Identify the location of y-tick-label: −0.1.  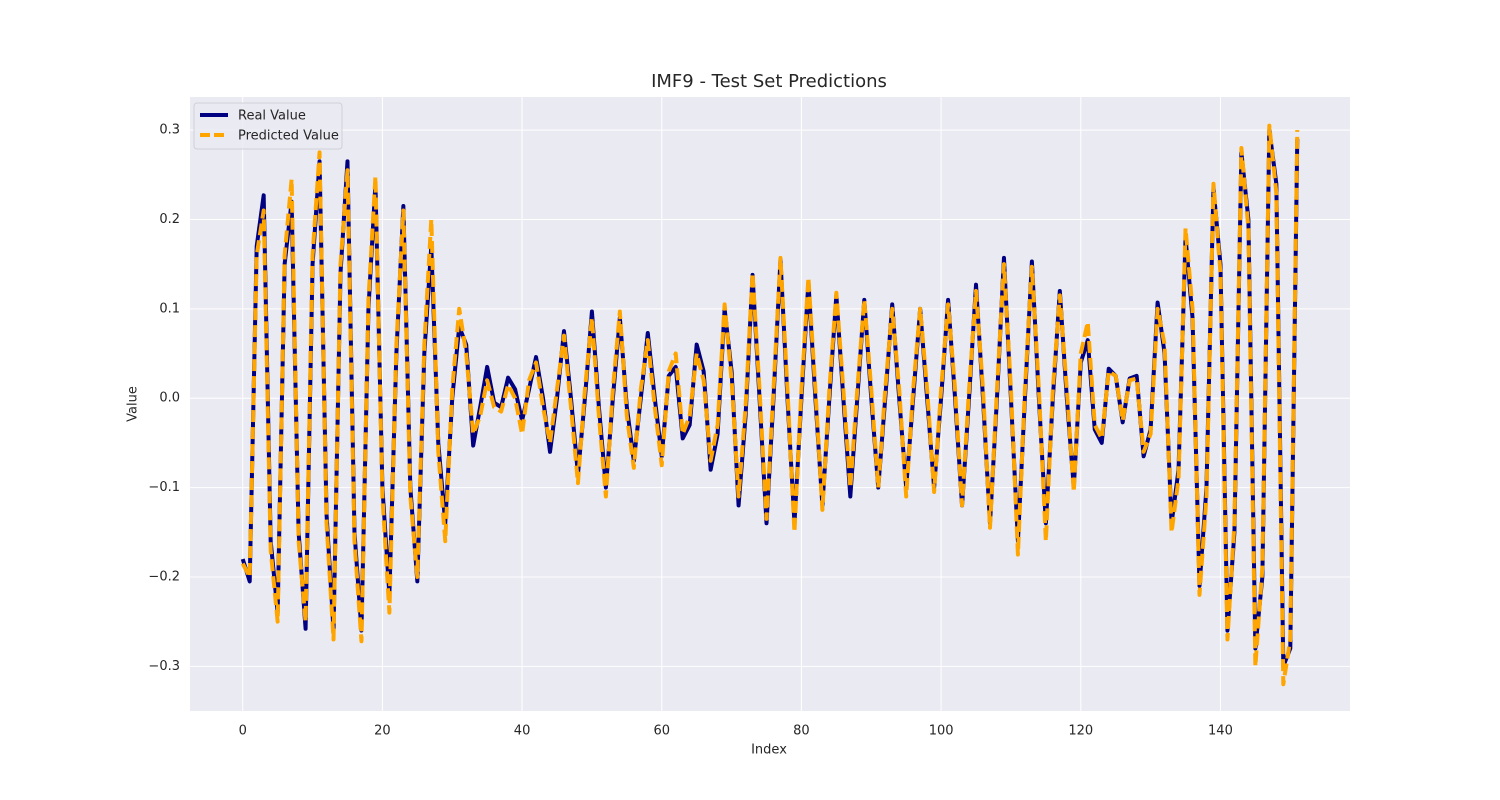
(164, 487).